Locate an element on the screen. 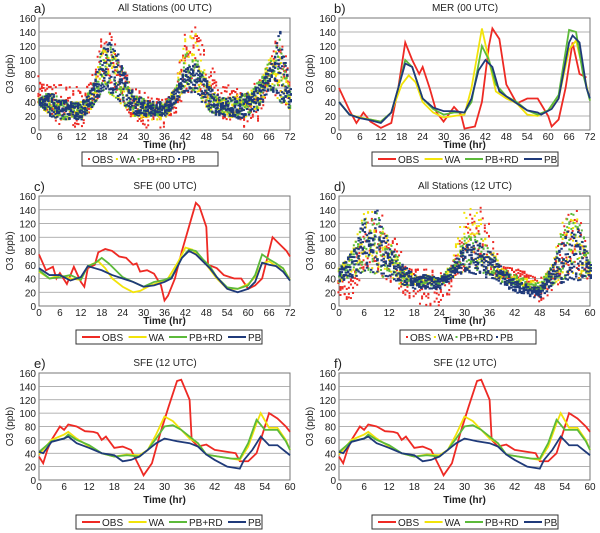 This screenshot has height=533, width=600. chart-title: All Stations (12 UTC) is located at coordinates (465, 186).